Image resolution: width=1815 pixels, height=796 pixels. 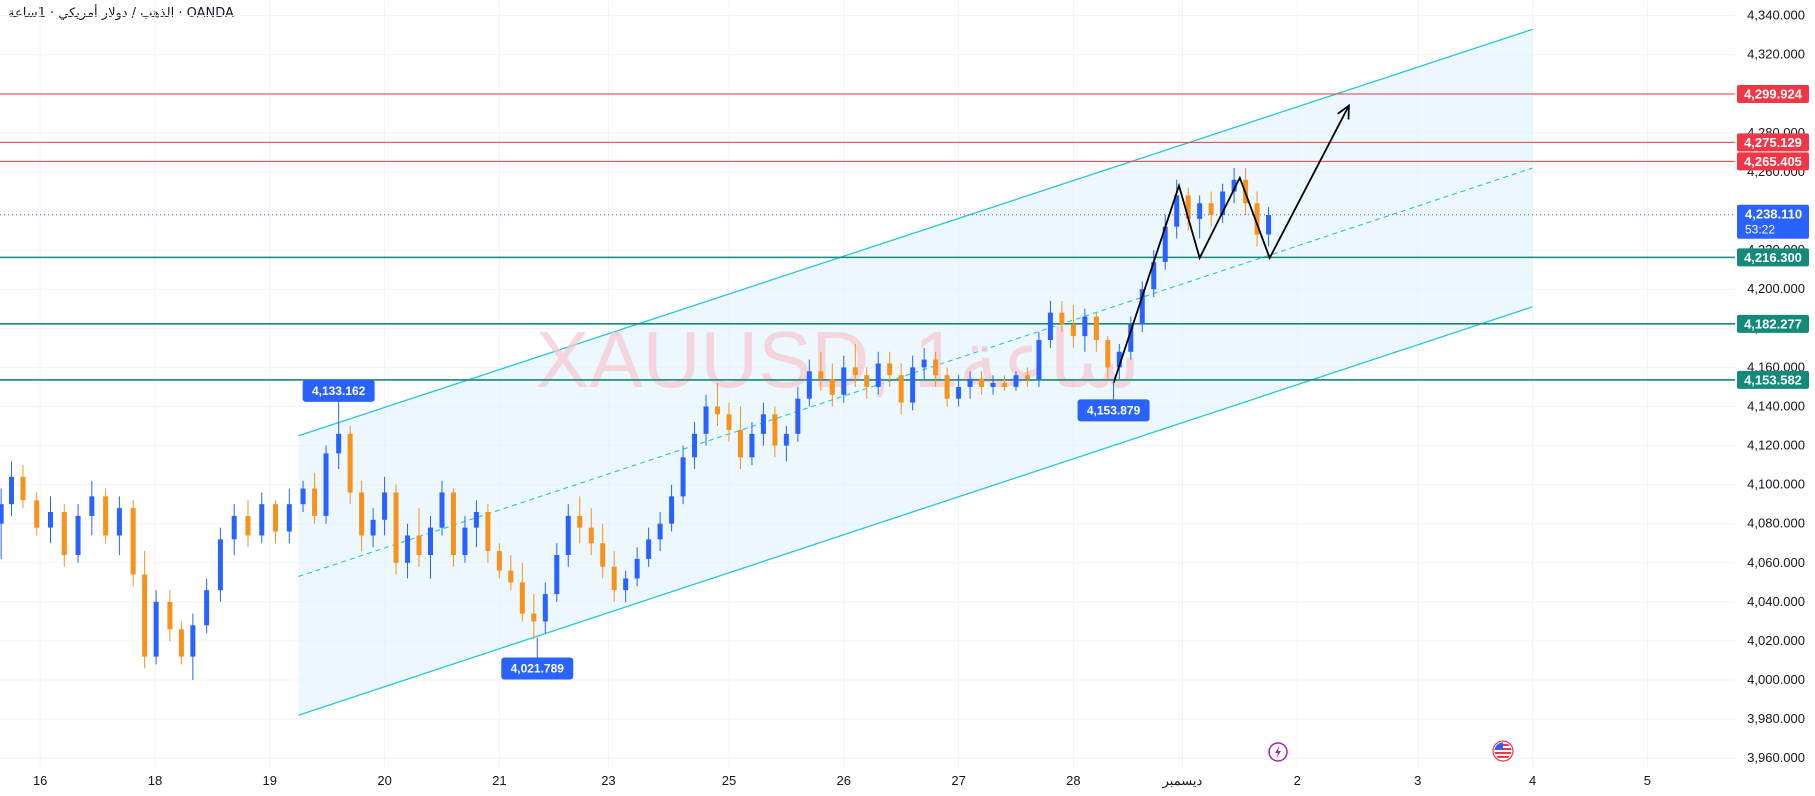 What do you see at coordinates (1773, 161) in the screenshot?
I see `price-level-label: 4,265.405` at bounding box center [1773, 161].